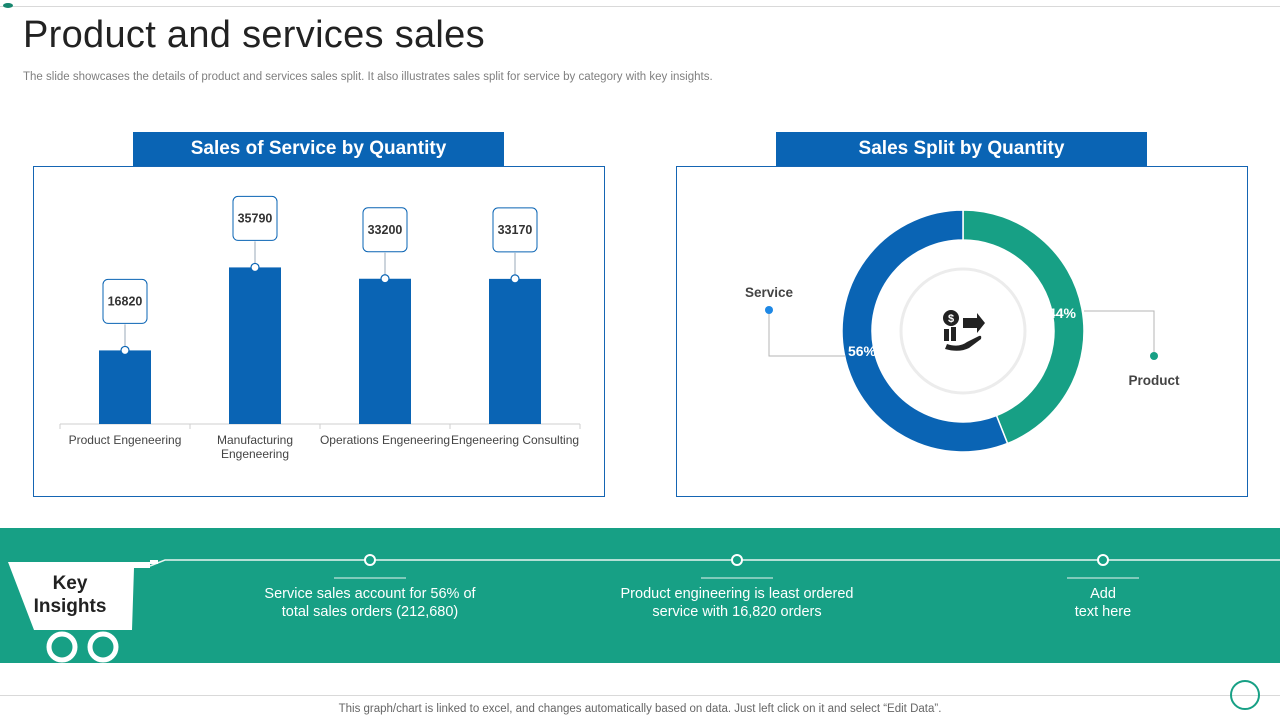  I want to click on insights-timeline, so click(714, 563).